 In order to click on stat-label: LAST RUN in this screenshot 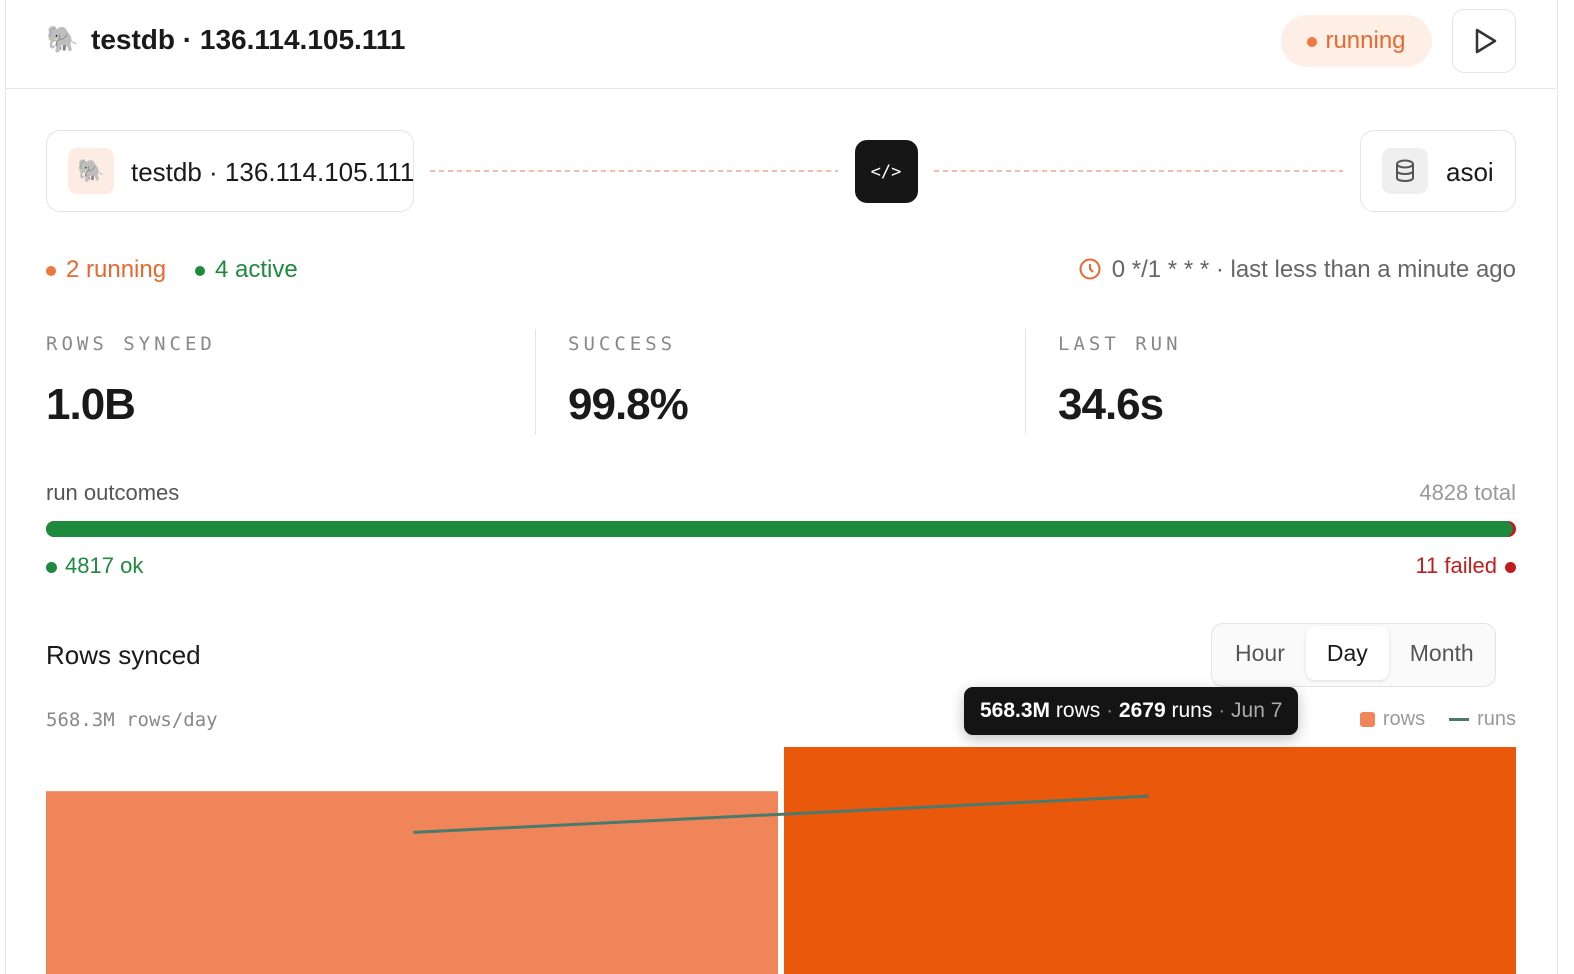, I will do `click(1120, 344)`.